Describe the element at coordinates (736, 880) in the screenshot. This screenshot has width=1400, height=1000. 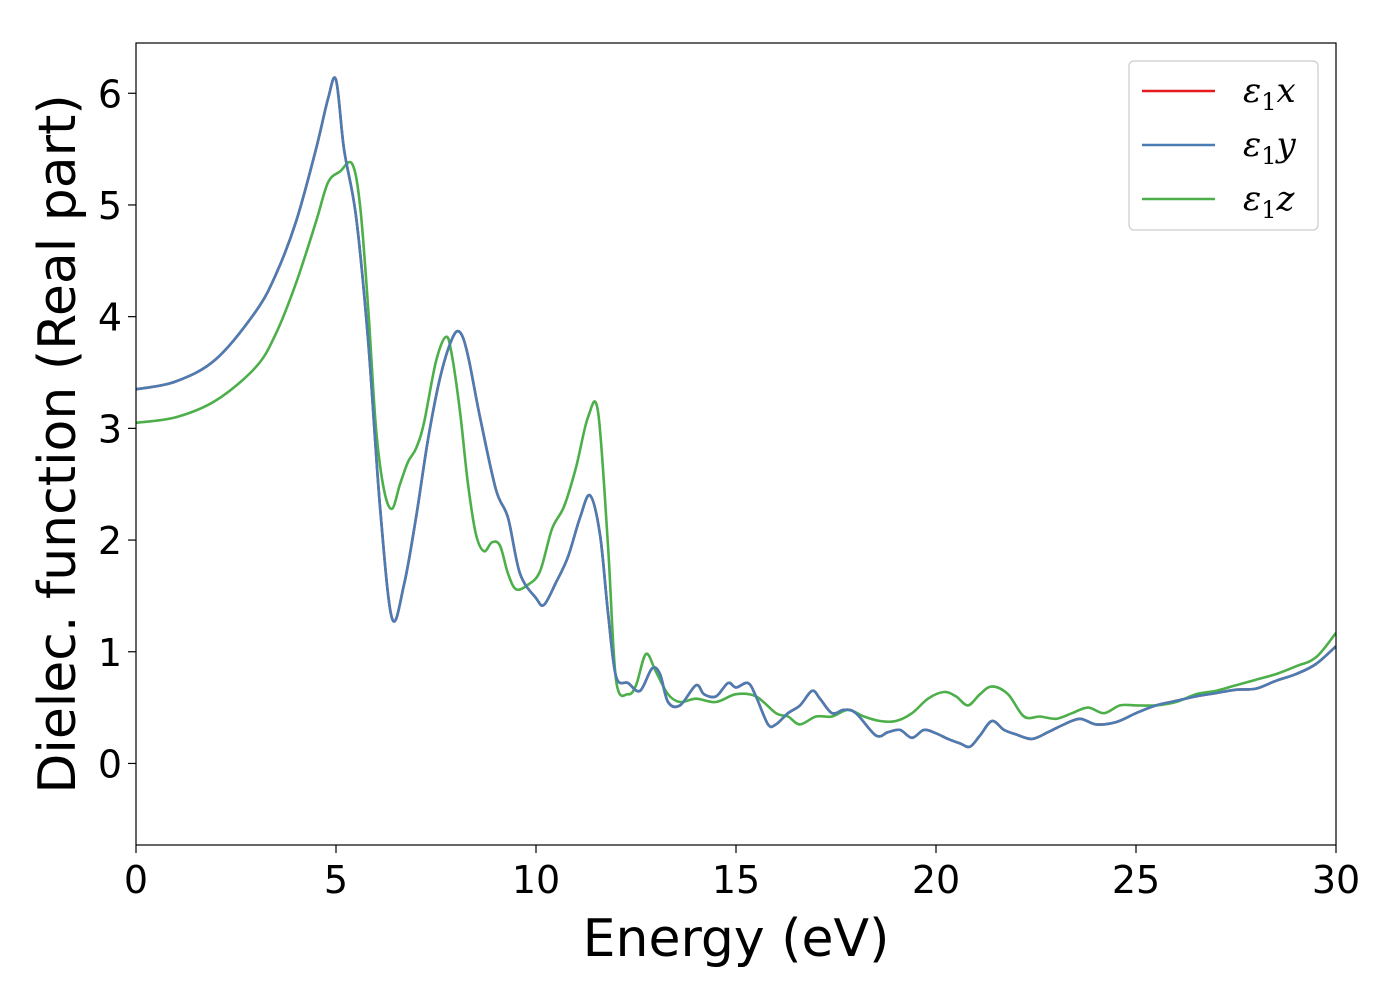
I see `x-tick-label: 15` at that location.